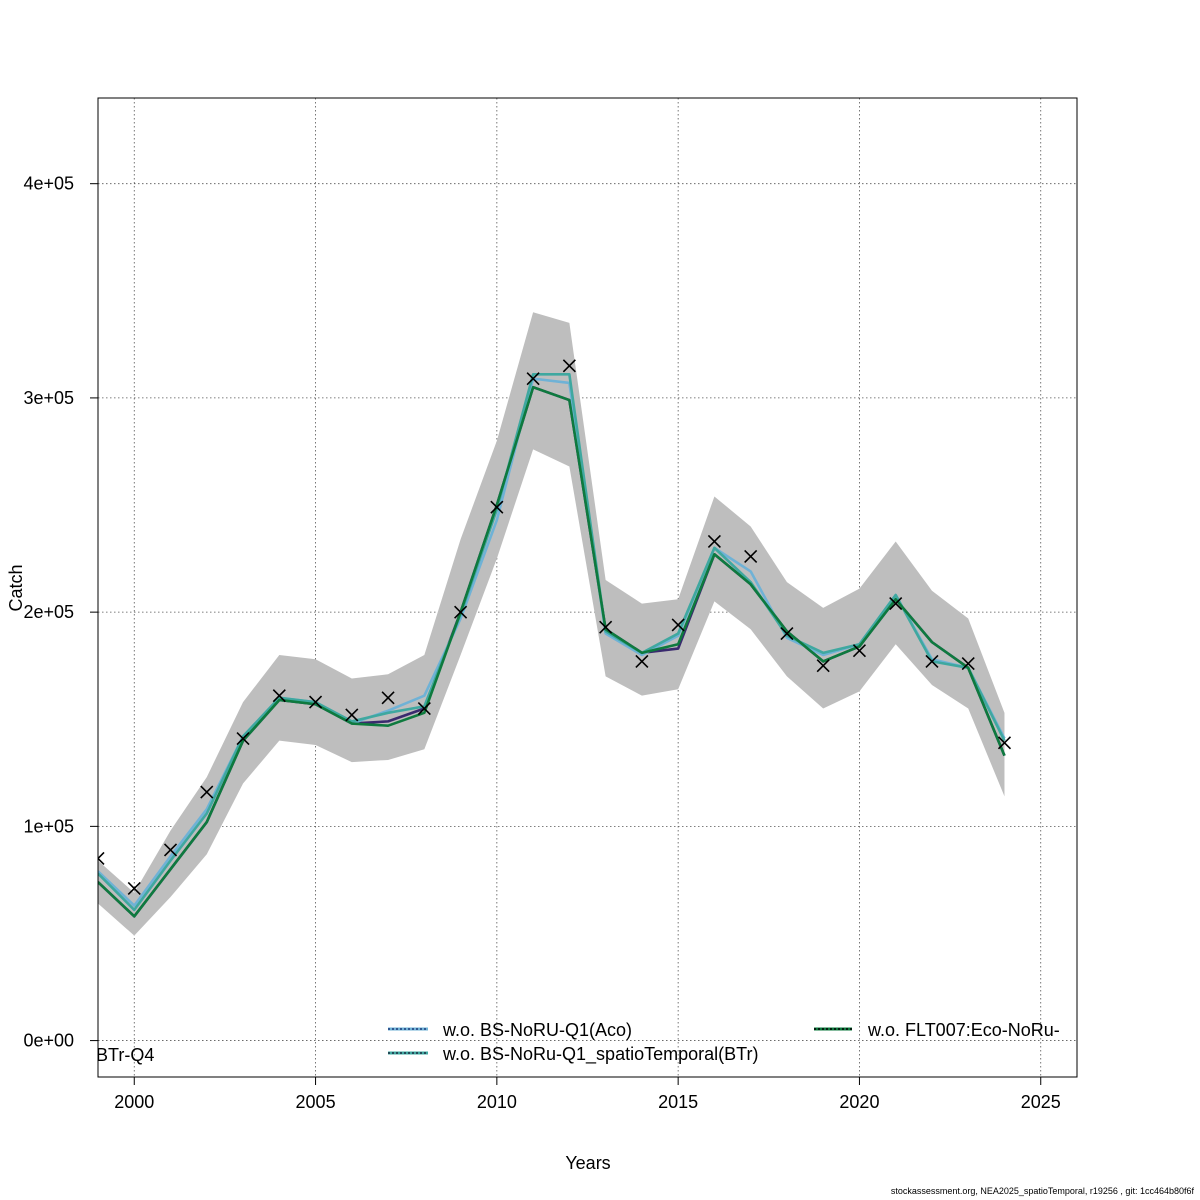 The width and height of the screenshot is (1200, 1200). What do you see at coordinates (125, 1055) in the screenshot?
I see `legend-overflow-text: BTr-Q4` at bounding box center [125, 1055].